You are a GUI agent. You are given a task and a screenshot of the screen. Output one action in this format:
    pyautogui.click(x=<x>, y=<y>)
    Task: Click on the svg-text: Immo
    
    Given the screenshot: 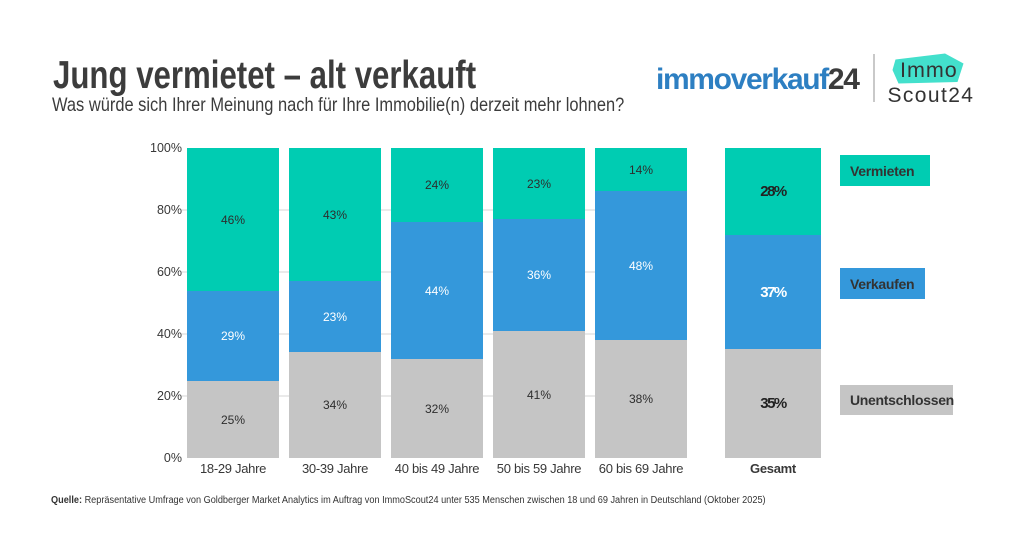 What is the action you would take?
    pyautogui.click(x=929, y=70)
    